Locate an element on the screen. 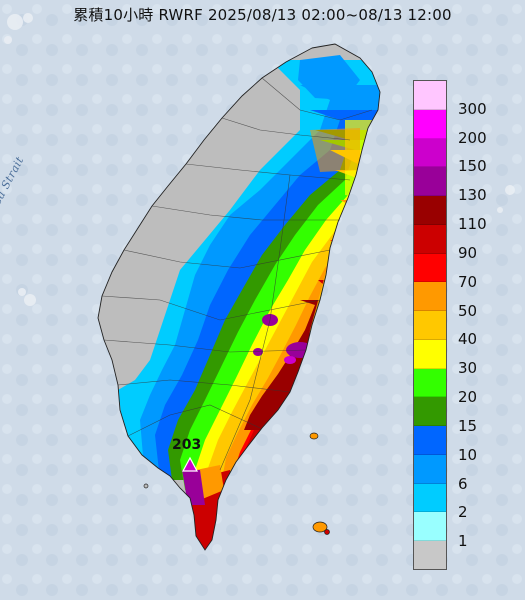 The height and width of the screenshot is (600, 525). legend-label: 20 is located at coordinates (468, 397).